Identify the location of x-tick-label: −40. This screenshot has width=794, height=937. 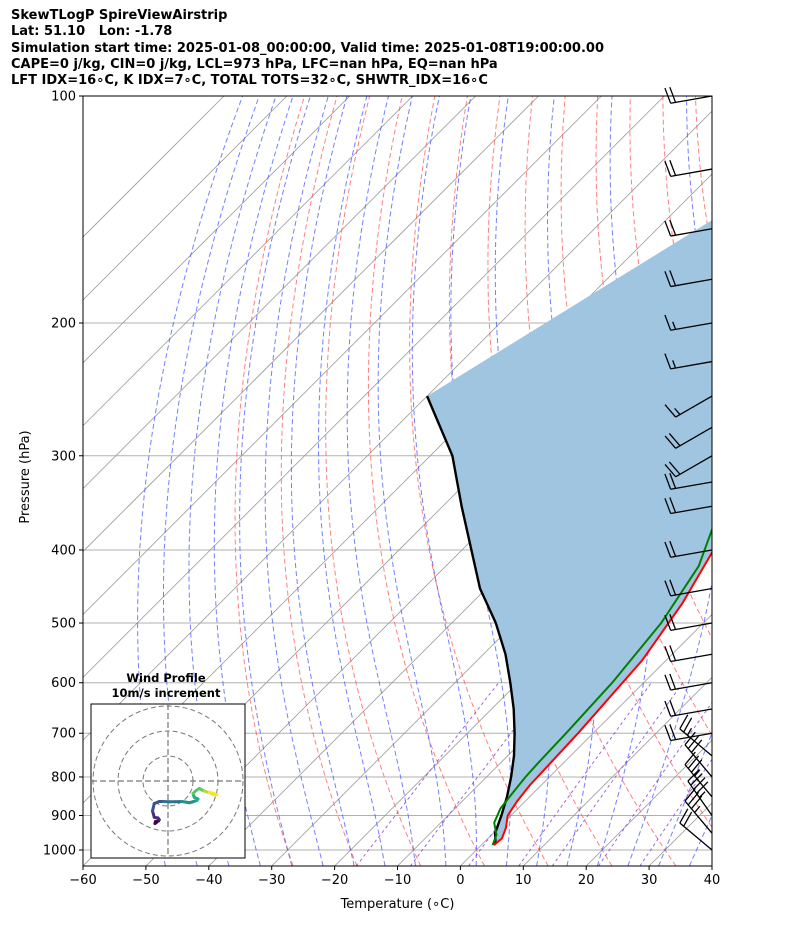
(208, 880).